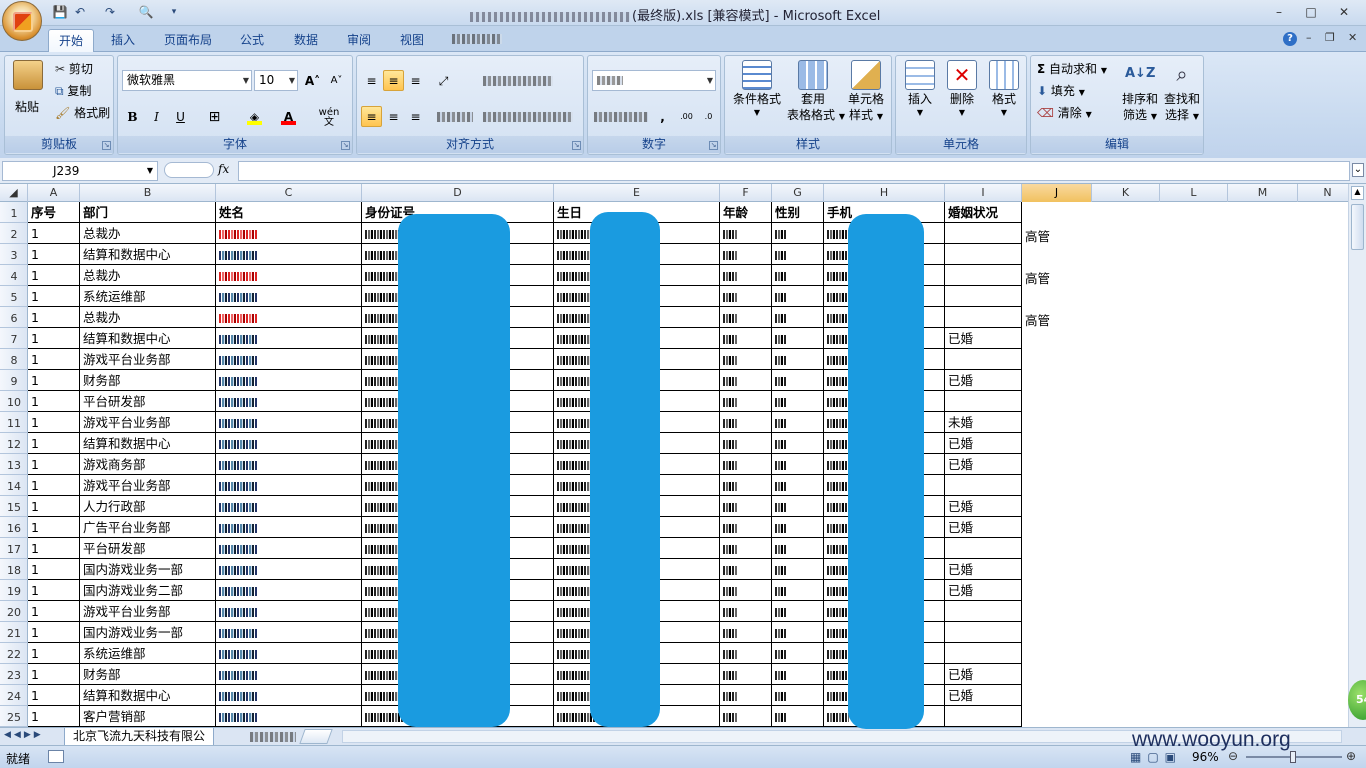 This screenshot has width=1366, height=768. What do you see at coordinates (60, 12) in the screenshot?
I see `save-icon: 💾` at bounding box center [60, 12].